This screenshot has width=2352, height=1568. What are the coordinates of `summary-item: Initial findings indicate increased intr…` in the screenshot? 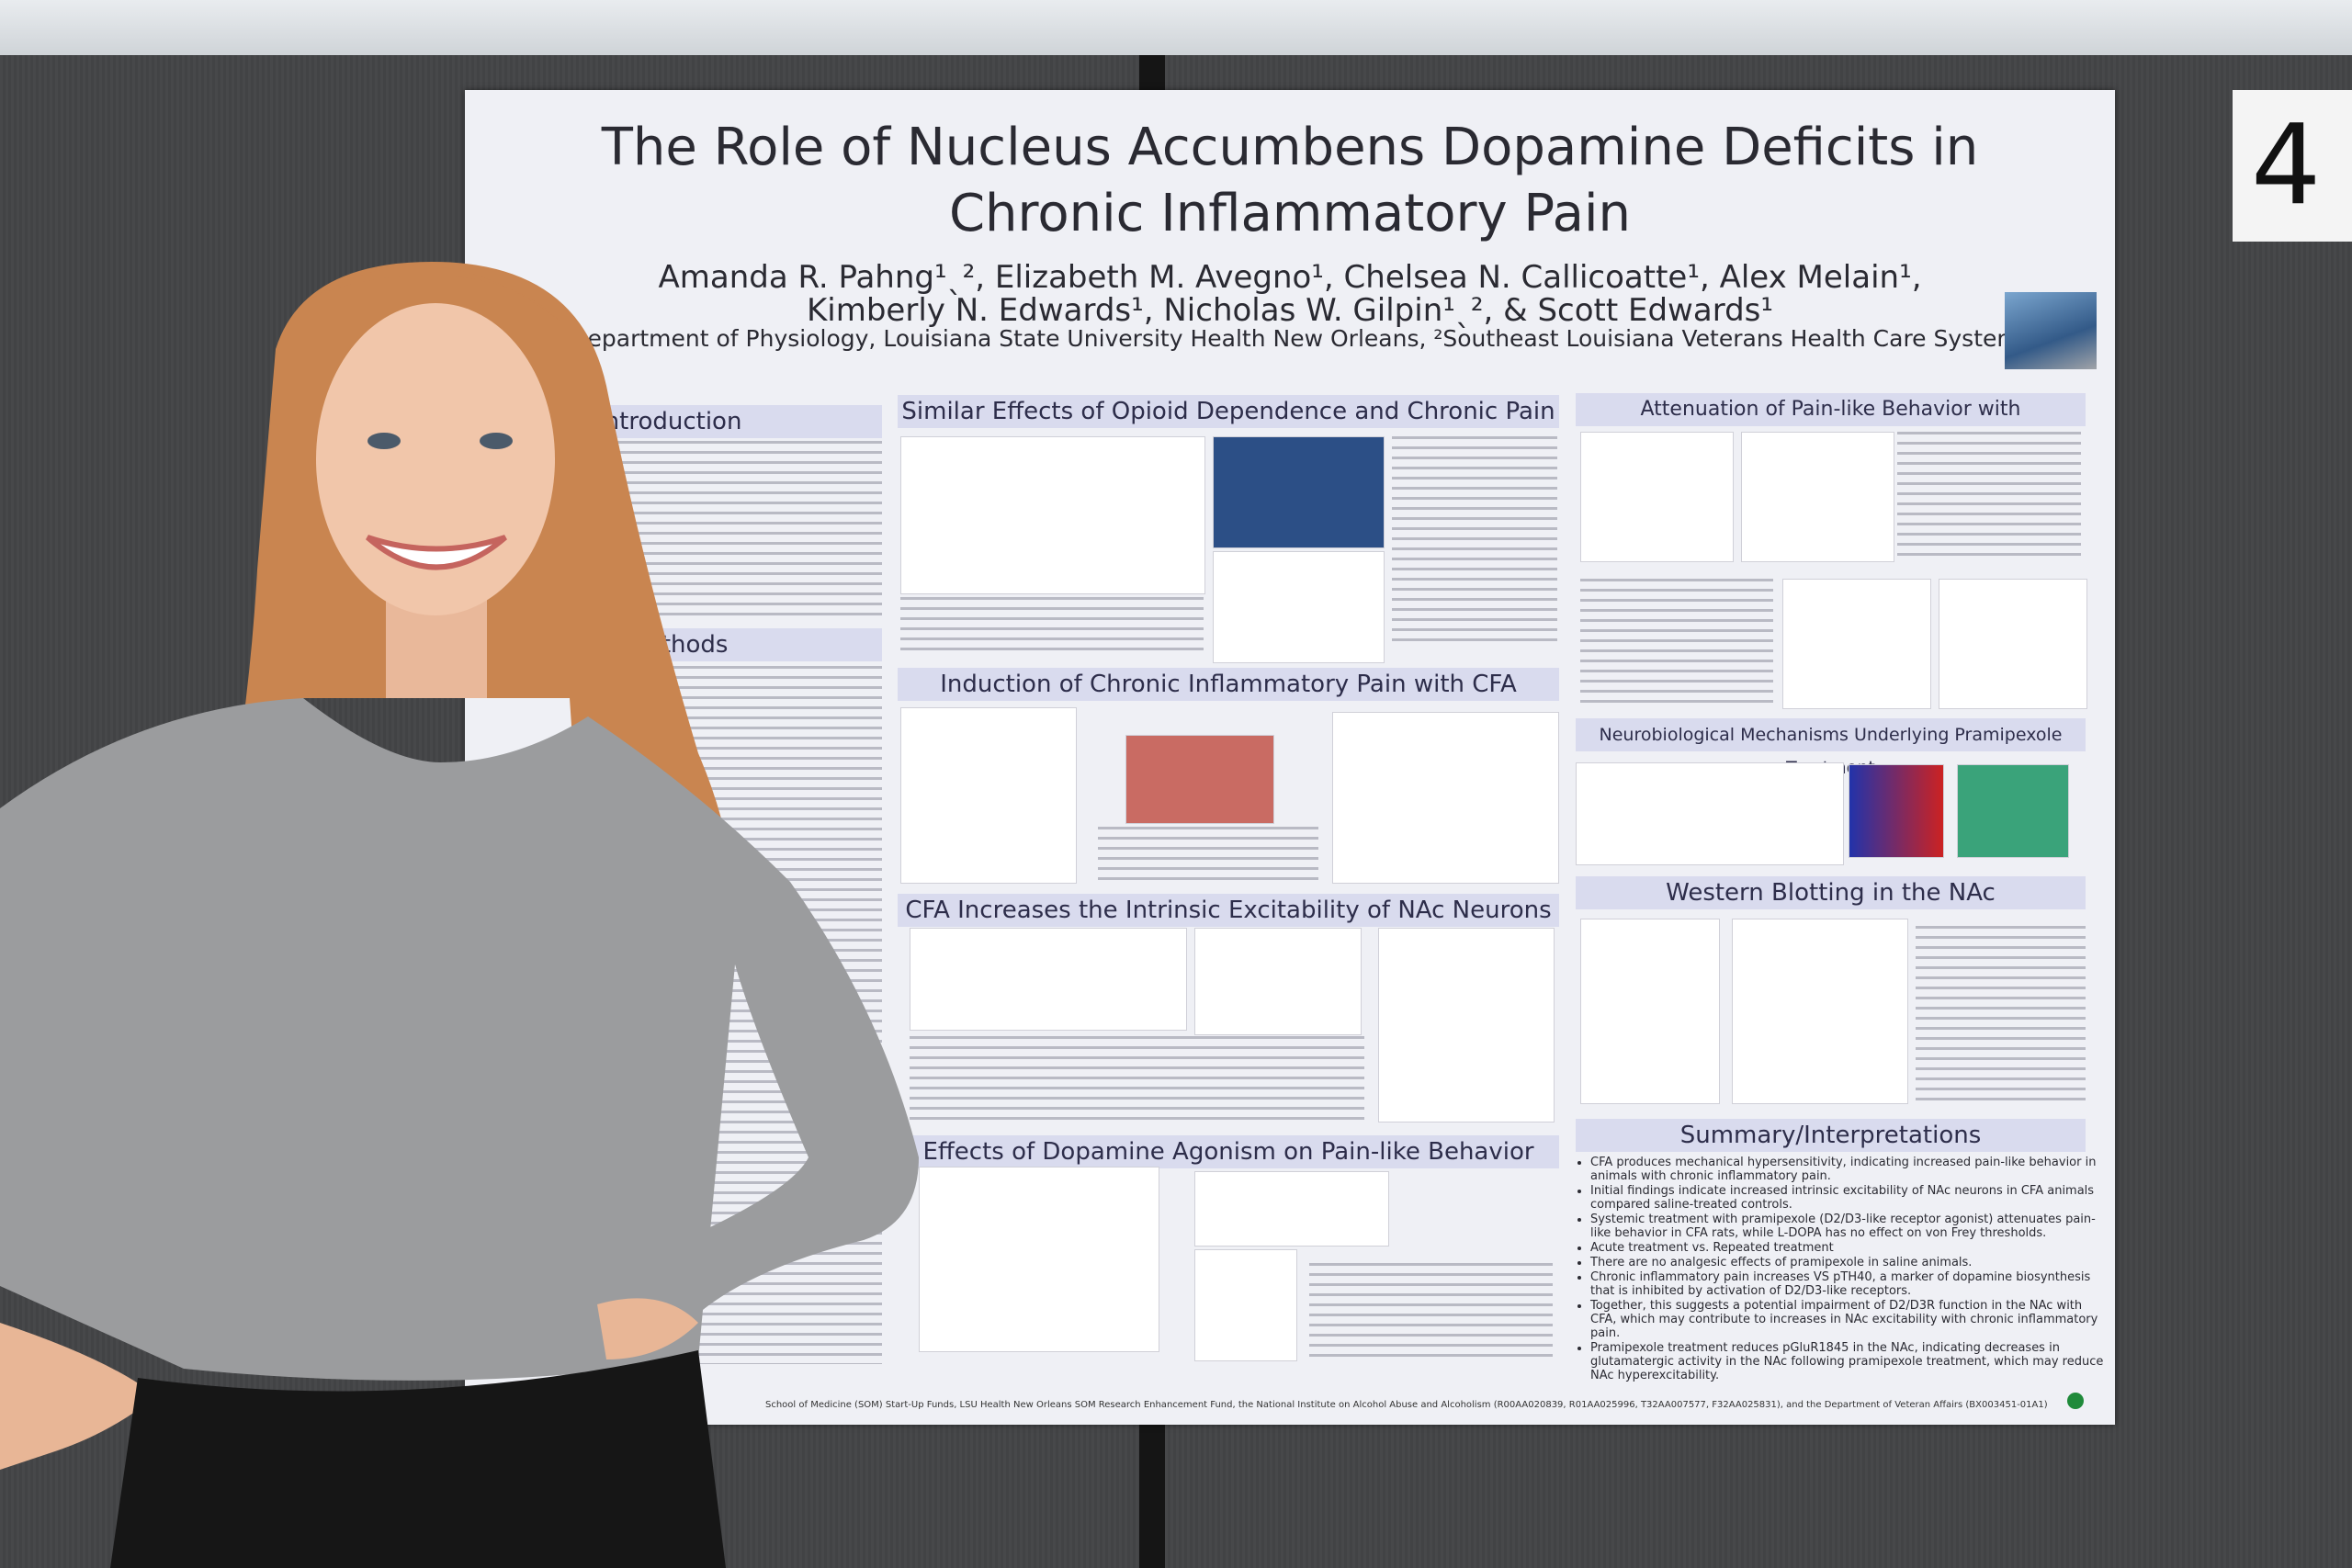 It's located at (1848, 1198).